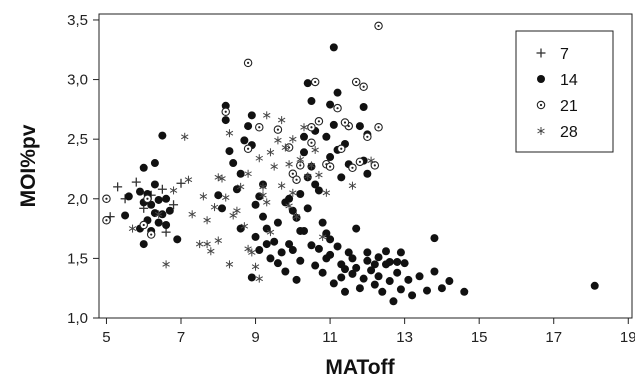 The width and height of the screenshot is (635, 379). I want to click on legend-marker-plus, so click(541, 53).